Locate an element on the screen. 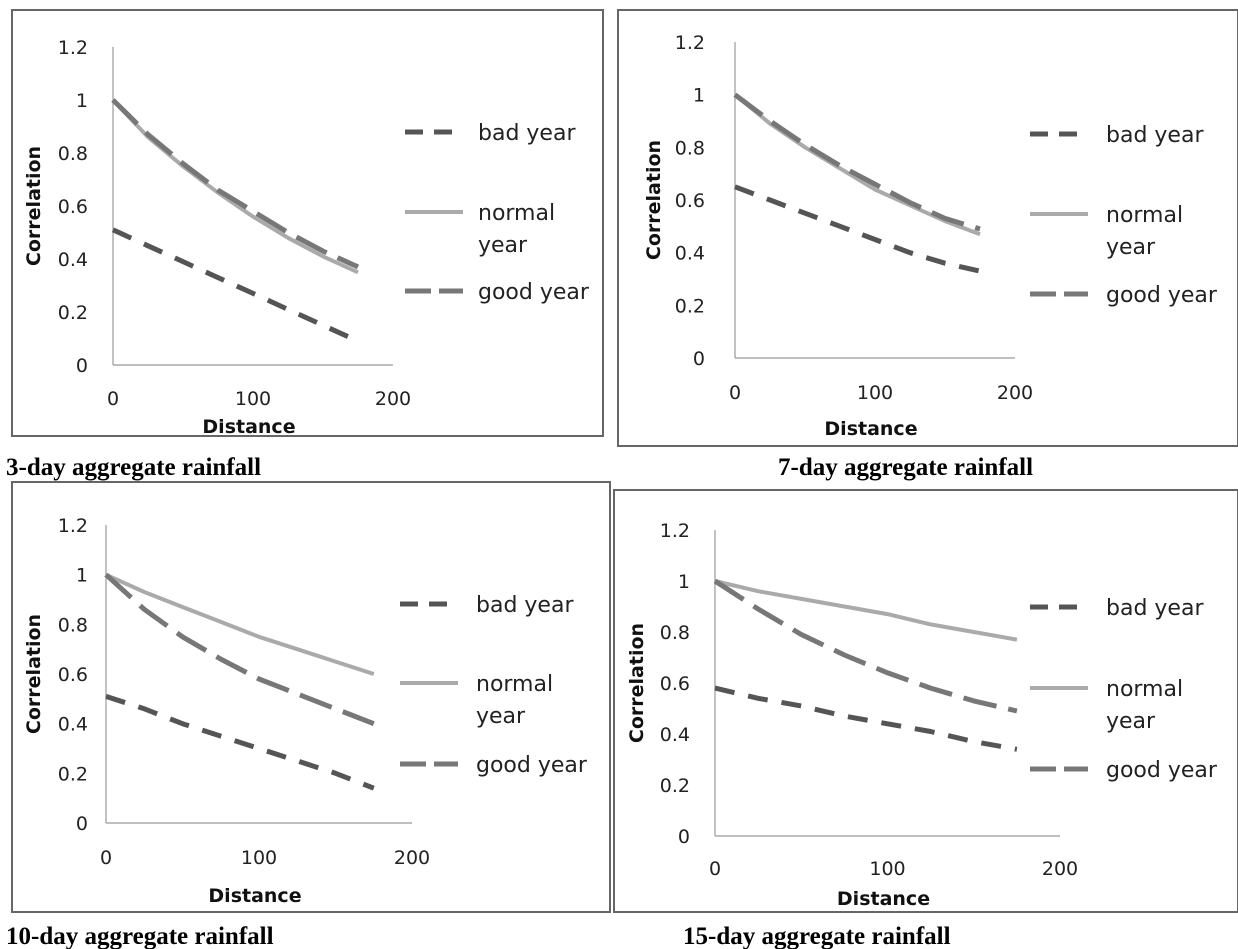 This screenshot has height=949, width=1238. panel-caption: 15-day aggregate rainfall is located at coordinates (817, 936).